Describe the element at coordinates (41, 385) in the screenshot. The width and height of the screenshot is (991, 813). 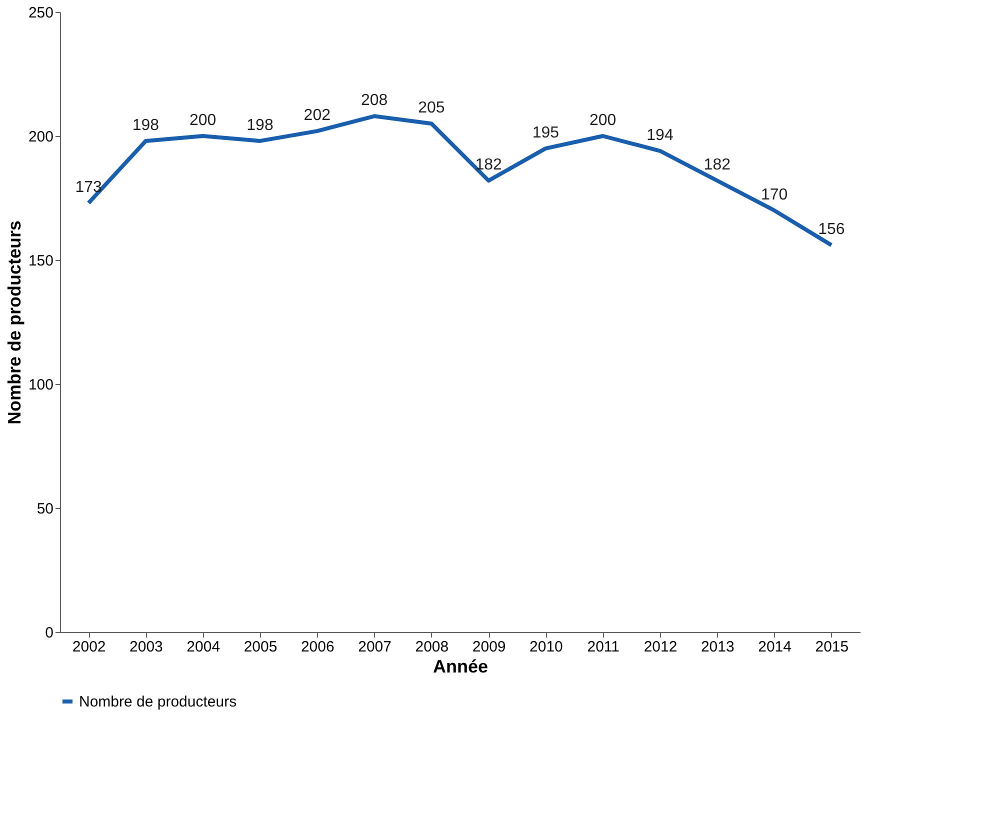
I see `y-tick-label: 100` at that location.